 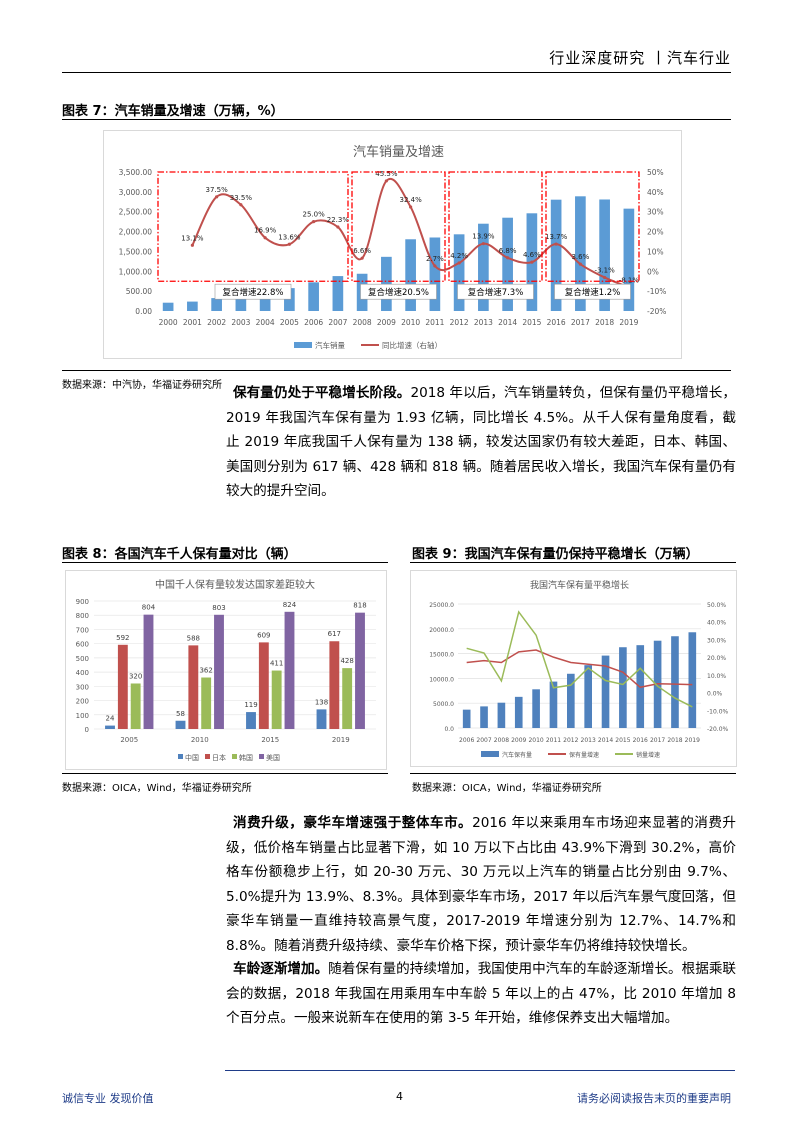 What do you see at coordinates (179, 554) in the screenshot?
I see `figure8-title: 图表 8：各国汽车千人保有量对比（辆）` at bounding box center [179, 554].